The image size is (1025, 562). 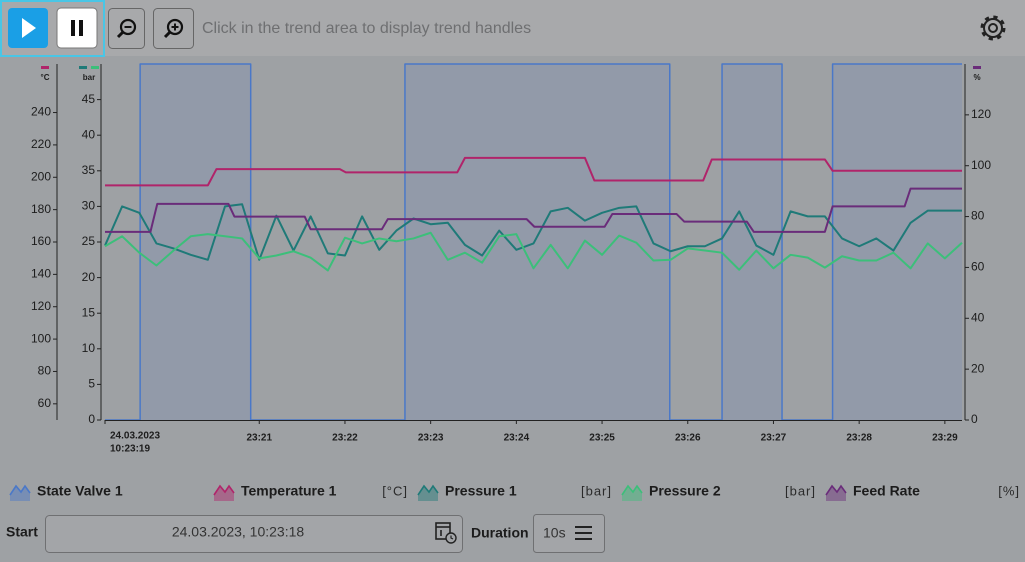 What do you see at coordinates (1009, 490) in the screenshot?
I see `legend-unit: [%]` at bounding box center [1009, 490].